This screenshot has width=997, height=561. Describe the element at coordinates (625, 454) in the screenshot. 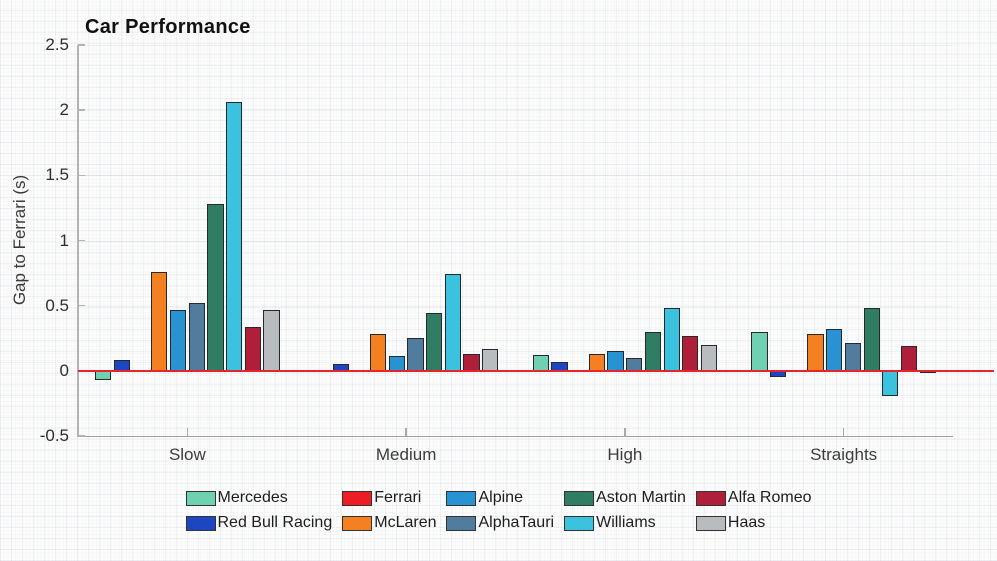

I see `x-category-label: High` at that location.